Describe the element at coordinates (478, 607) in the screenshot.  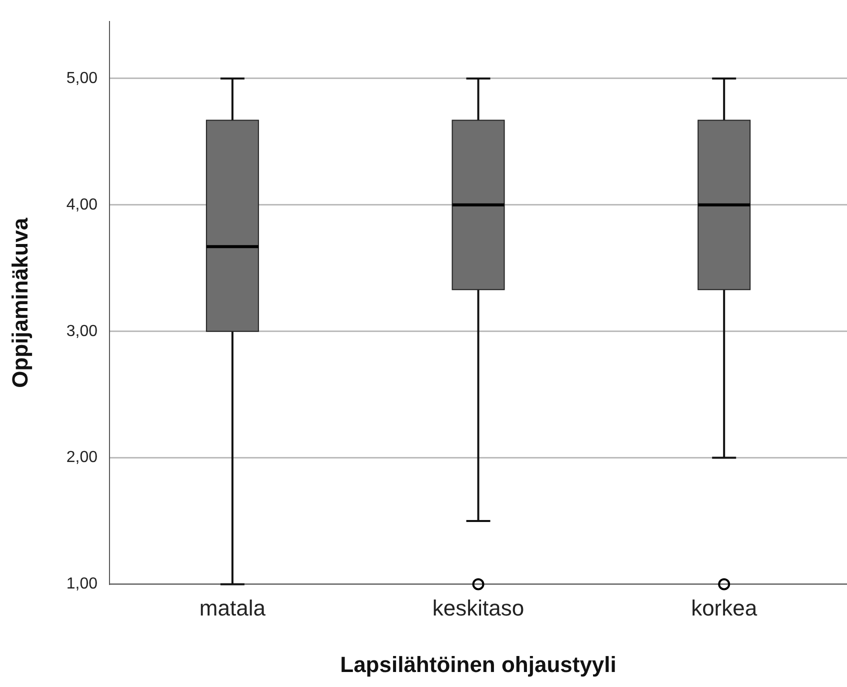
I see `x-tick-label: keskitaso` at that location.